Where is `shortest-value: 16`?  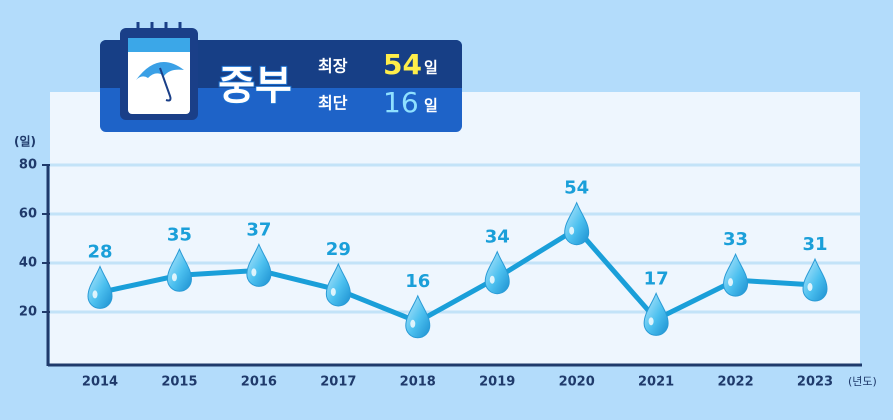
shortest-value: 16 is located at coordinates (401, 102).